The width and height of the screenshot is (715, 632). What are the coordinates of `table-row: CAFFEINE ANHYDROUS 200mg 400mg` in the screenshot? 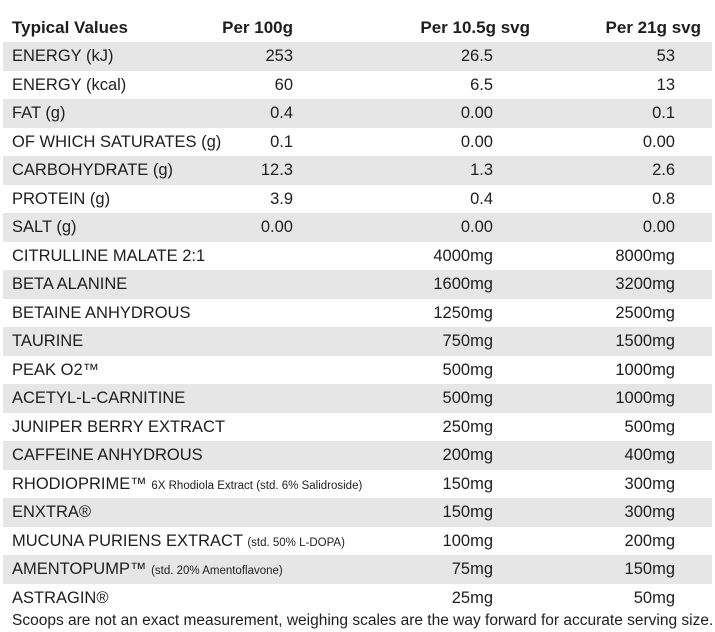 It's located at (357, 455).